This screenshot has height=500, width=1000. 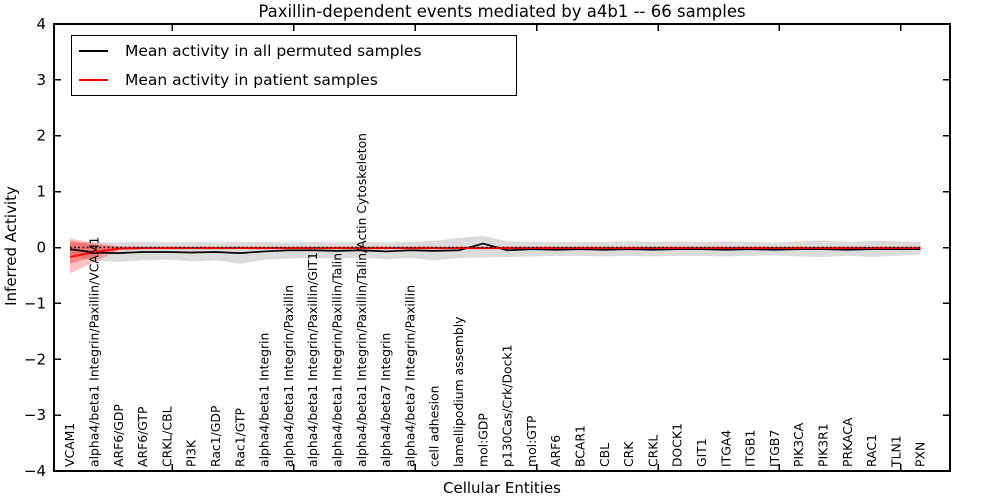 I want to click on entity-tick-label: alpha4/beta1 Integrin/Paxillin, so click(x=288, y=376).